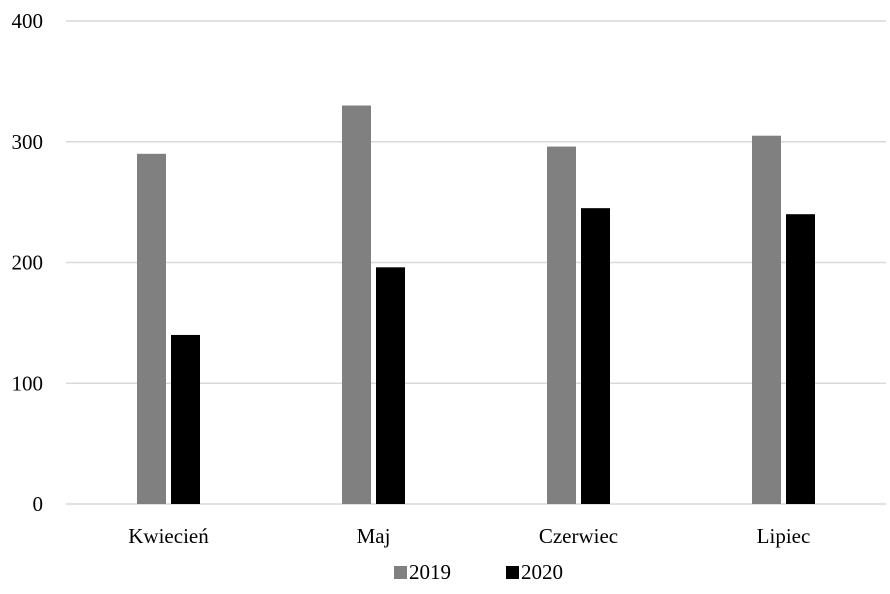 This screenshot has width=890, height=594. Describe the element at coordinates (28, 21) in the screenshot. I see `y-tick-label: 400` at that location.